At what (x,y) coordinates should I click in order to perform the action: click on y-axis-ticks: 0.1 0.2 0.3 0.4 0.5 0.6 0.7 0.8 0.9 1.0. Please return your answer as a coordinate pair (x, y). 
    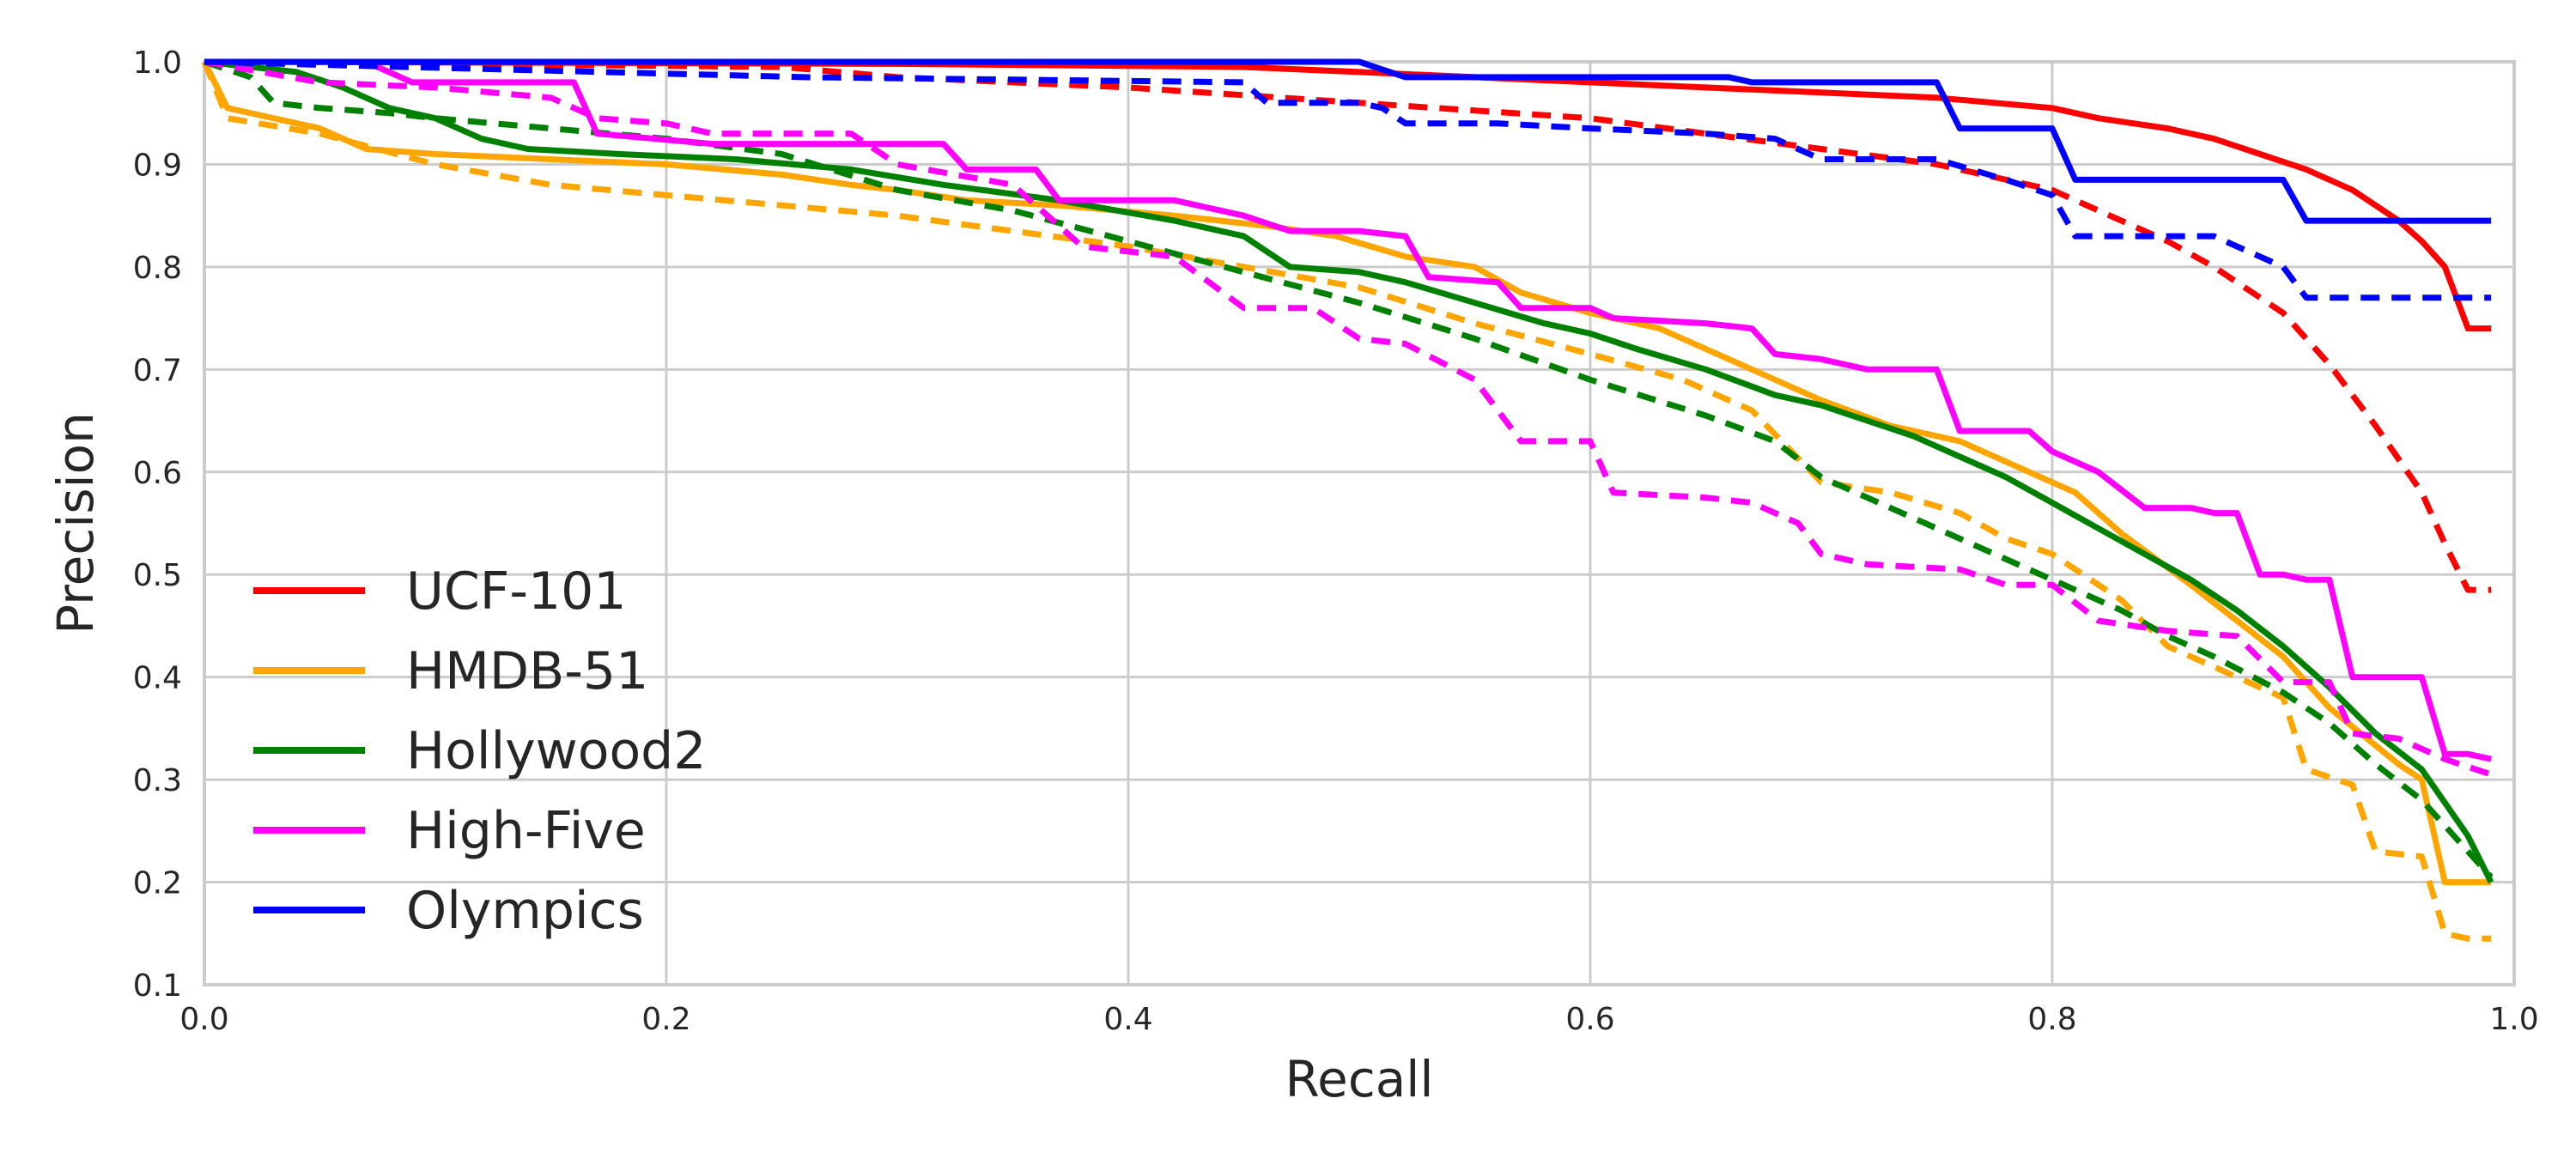
    Looking at the image, I should click on (158, 525).